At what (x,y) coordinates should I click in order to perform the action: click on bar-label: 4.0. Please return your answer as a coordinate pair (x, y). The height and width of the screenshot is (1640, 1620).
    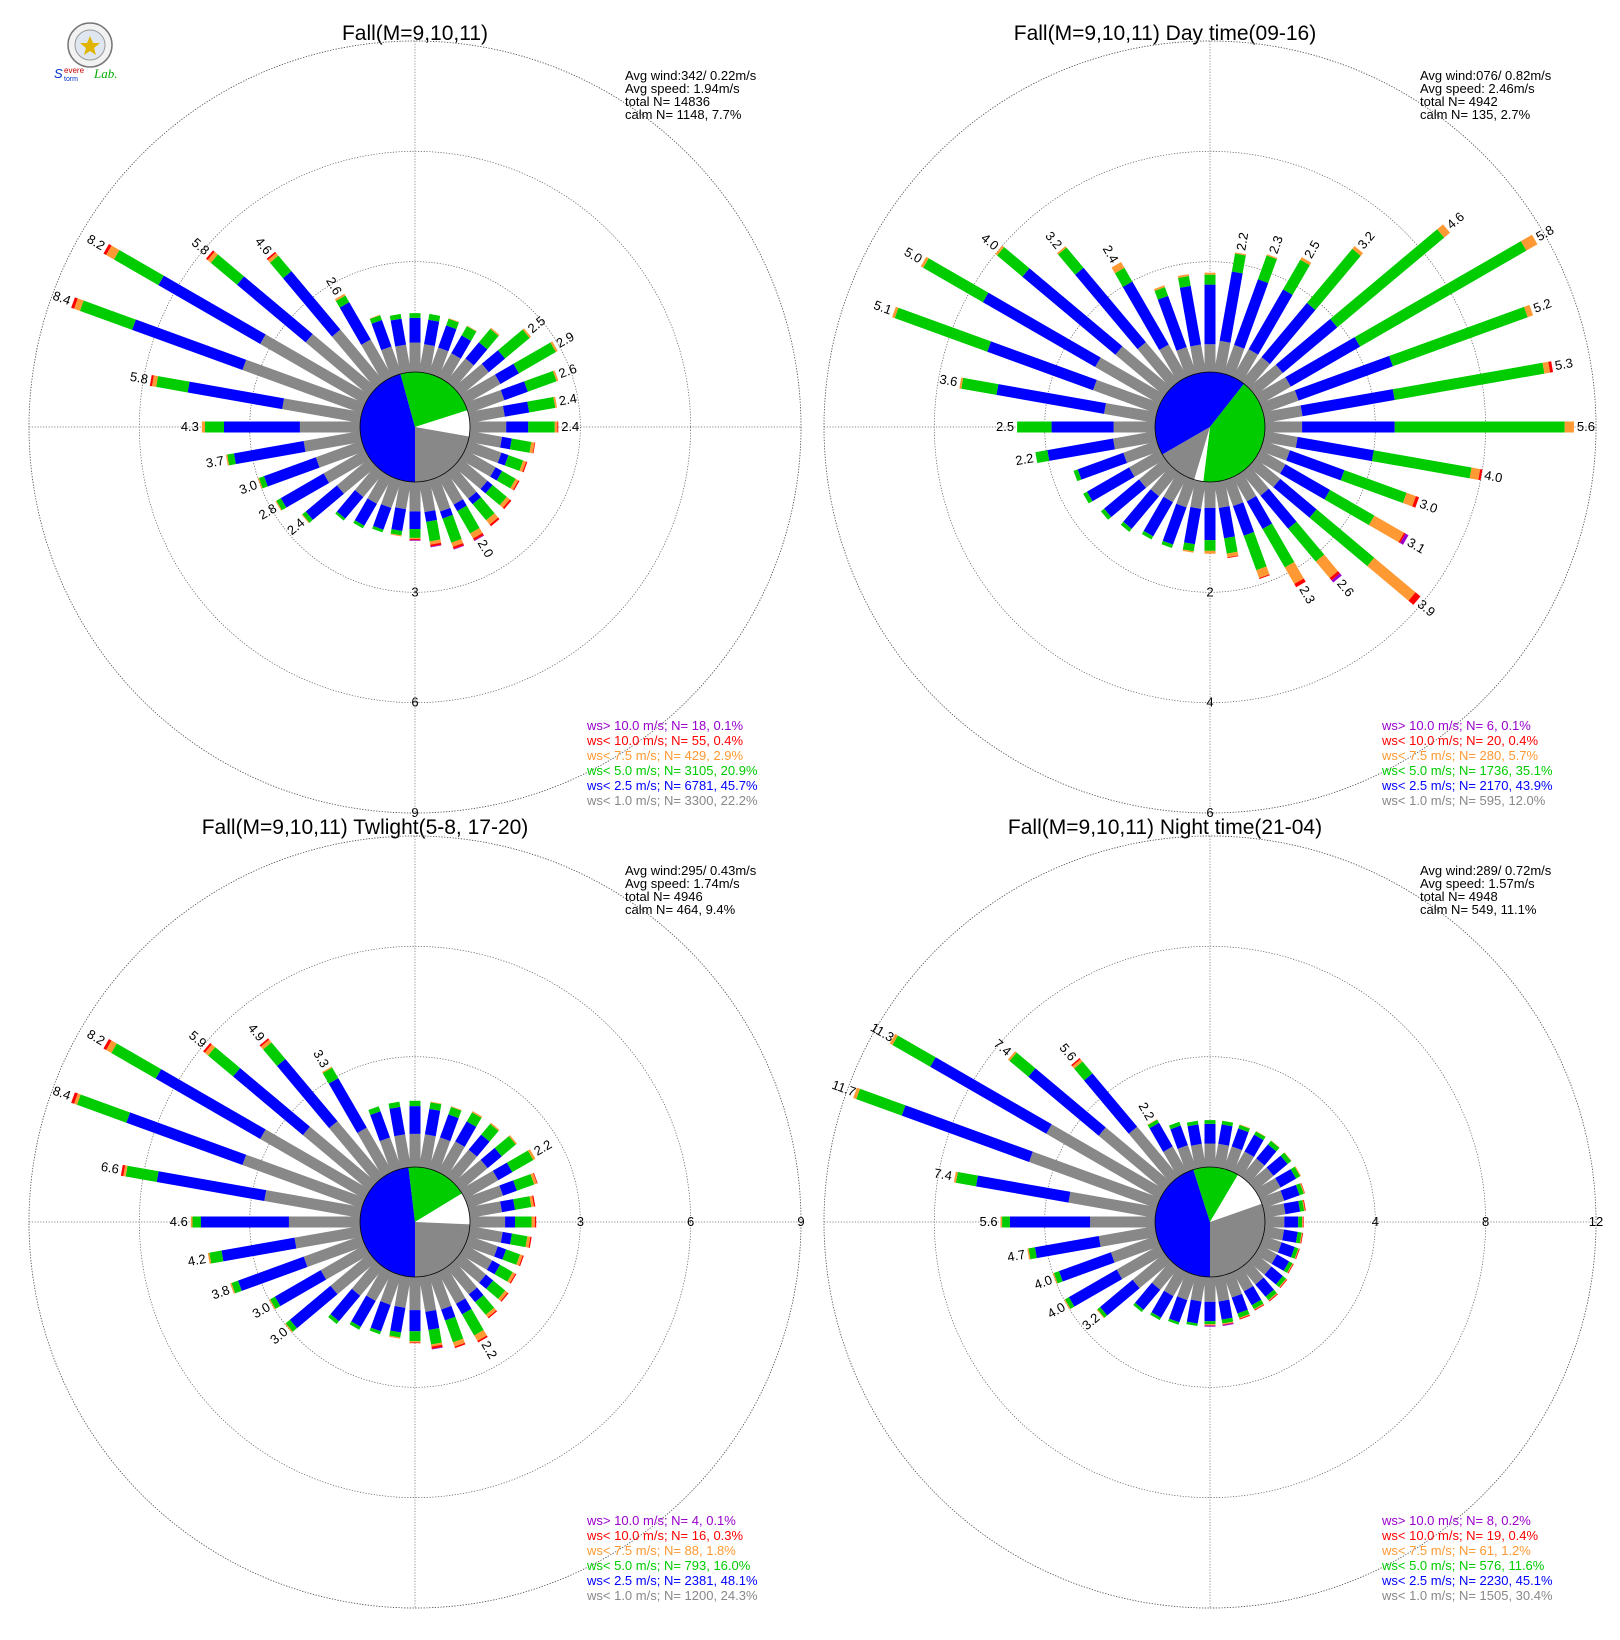
    Looking at the image, I should click on (1043, 1282).